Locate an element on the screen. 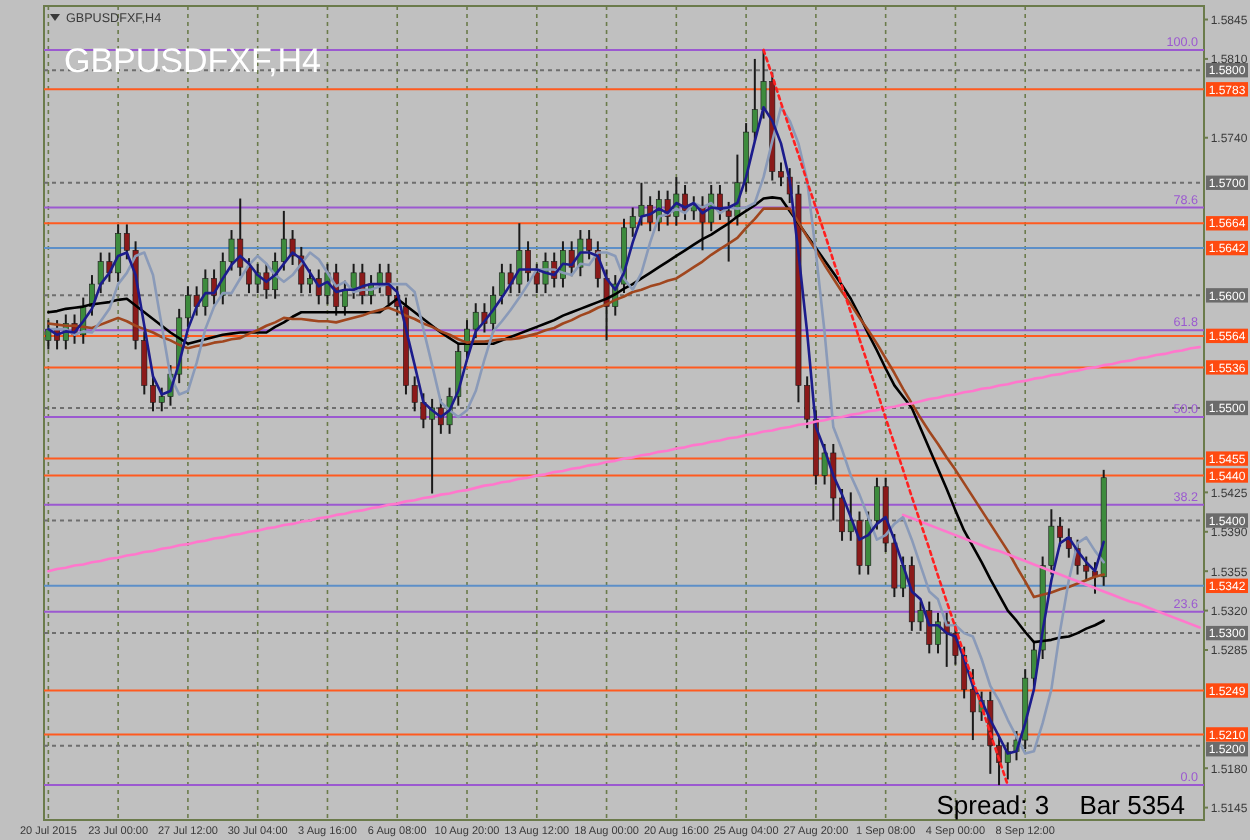 The width and height of the screenshot is (1250, 840). annotation: Bar 5354 is located at coordinates (1132, 805).